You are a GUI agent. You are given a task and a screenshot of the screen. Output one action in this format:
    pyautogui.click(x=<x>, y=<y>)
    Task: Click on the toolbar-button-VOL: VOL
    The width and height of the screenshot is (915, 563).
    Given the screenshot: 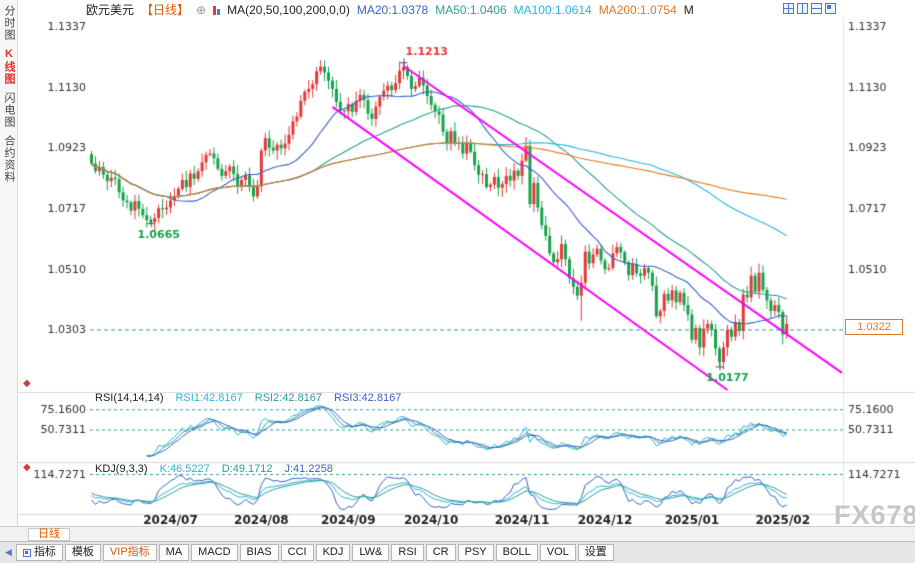 What is the action you would take?
    pyautogui.click(x=557, y=552)
    